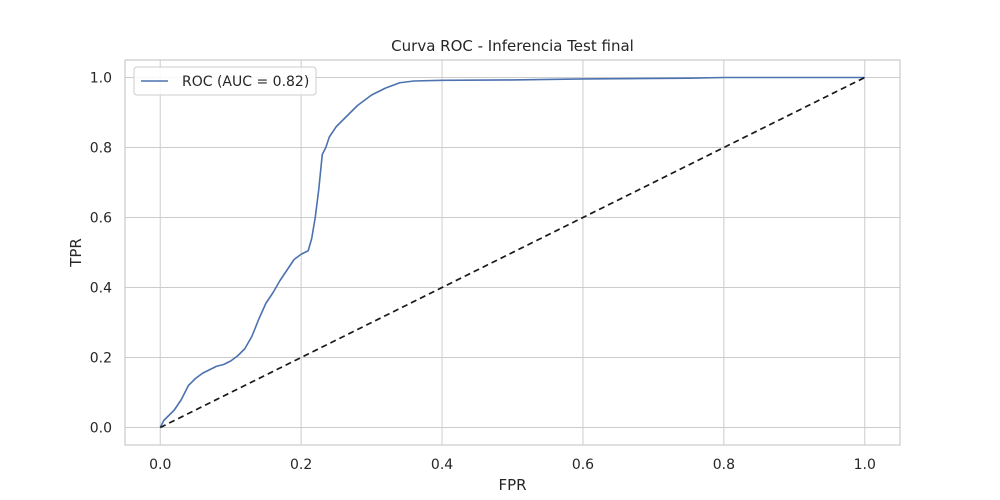 The width and height of the screenshot is (1000, 500). I want to click on x-axis-label: FPR, so click(512, 485).